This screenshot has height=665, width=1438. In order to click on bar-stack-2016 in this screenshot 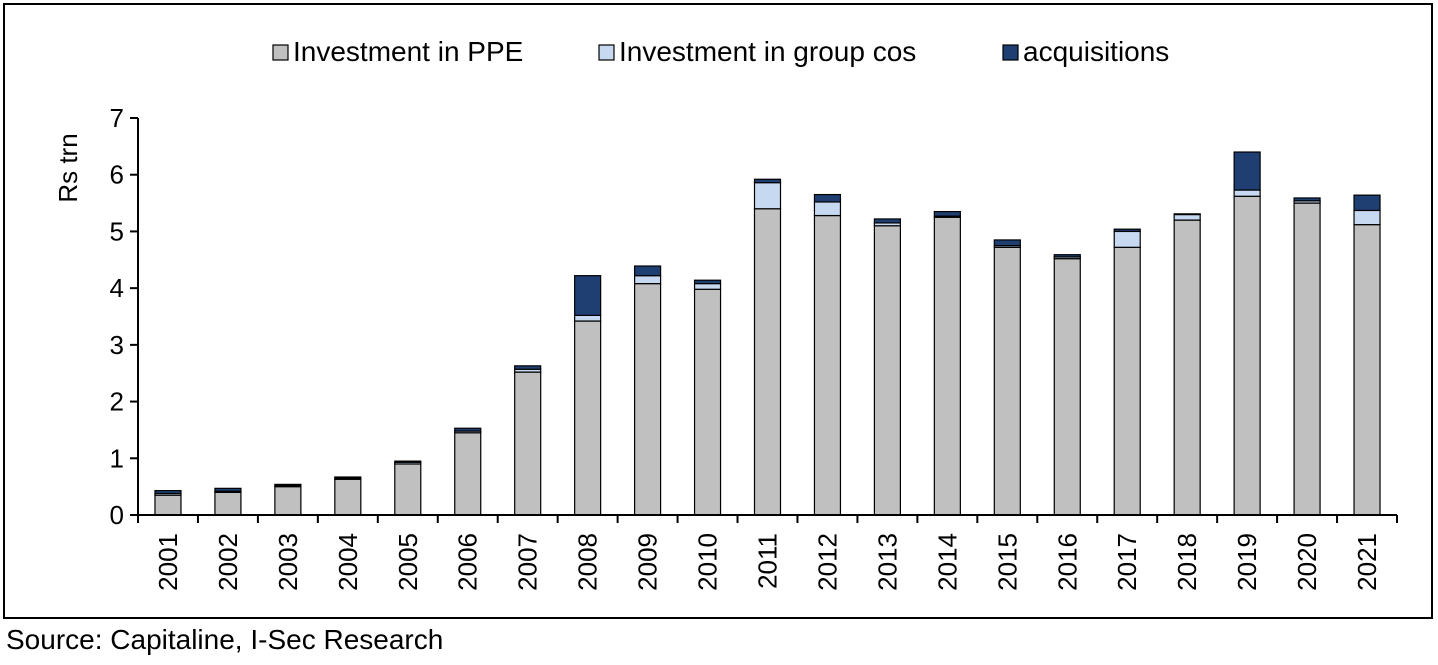, I will do `click(1067, 385)`.